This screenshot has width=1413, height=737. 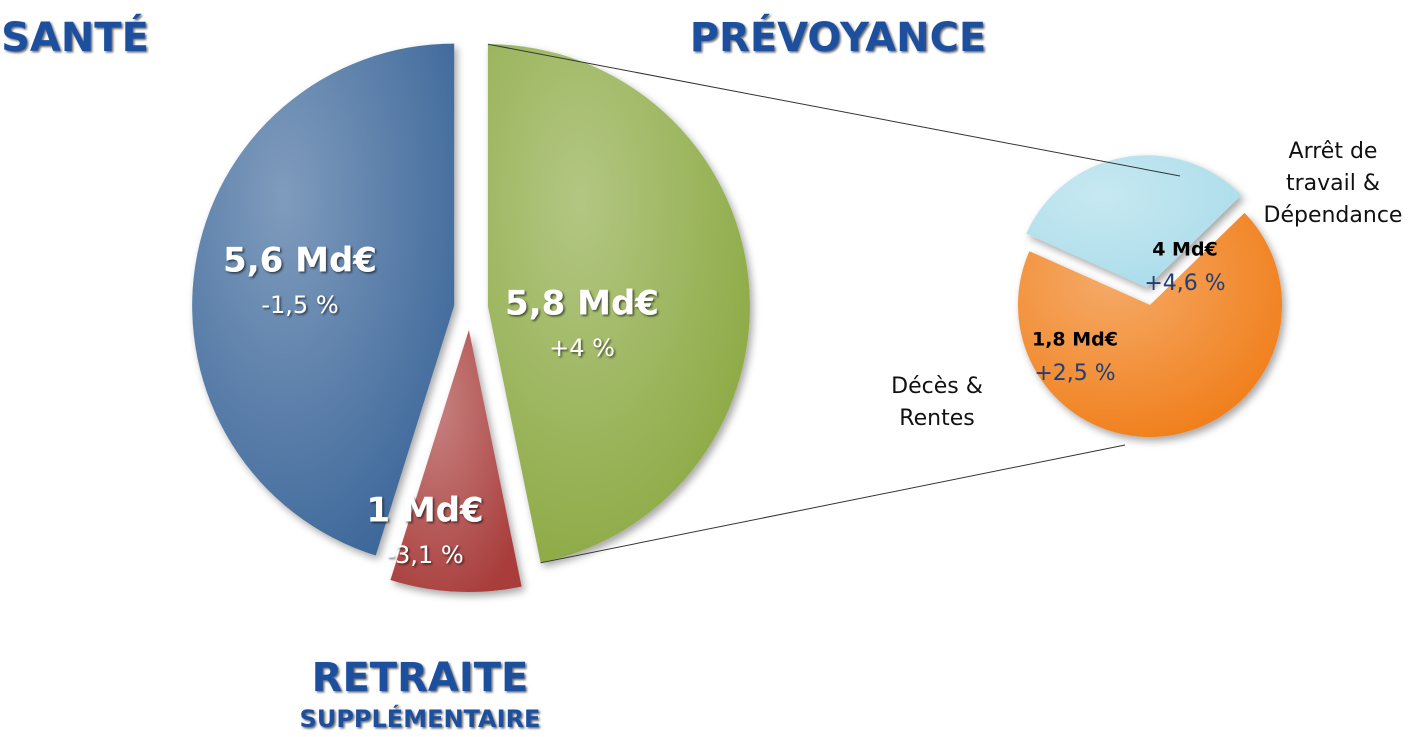 I want to click on category-label: Rentes, so click(x=936, y=418).